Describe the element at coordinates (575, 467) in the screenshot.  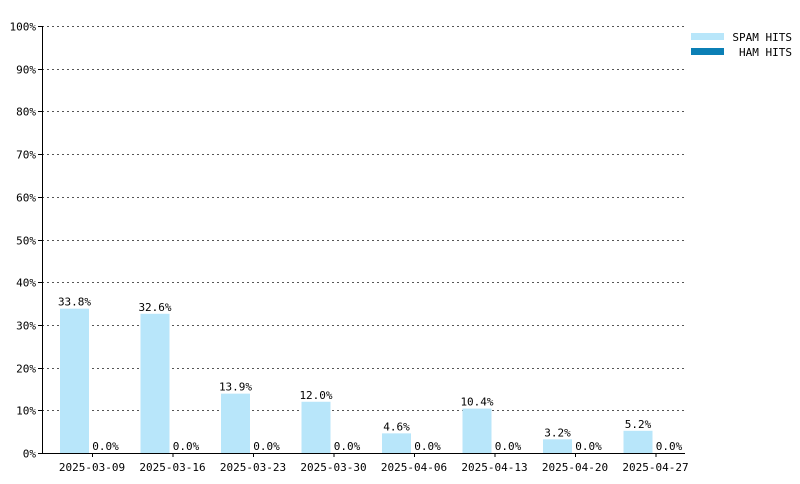
I see `x-tick-label: 2025-04-20` at that location.